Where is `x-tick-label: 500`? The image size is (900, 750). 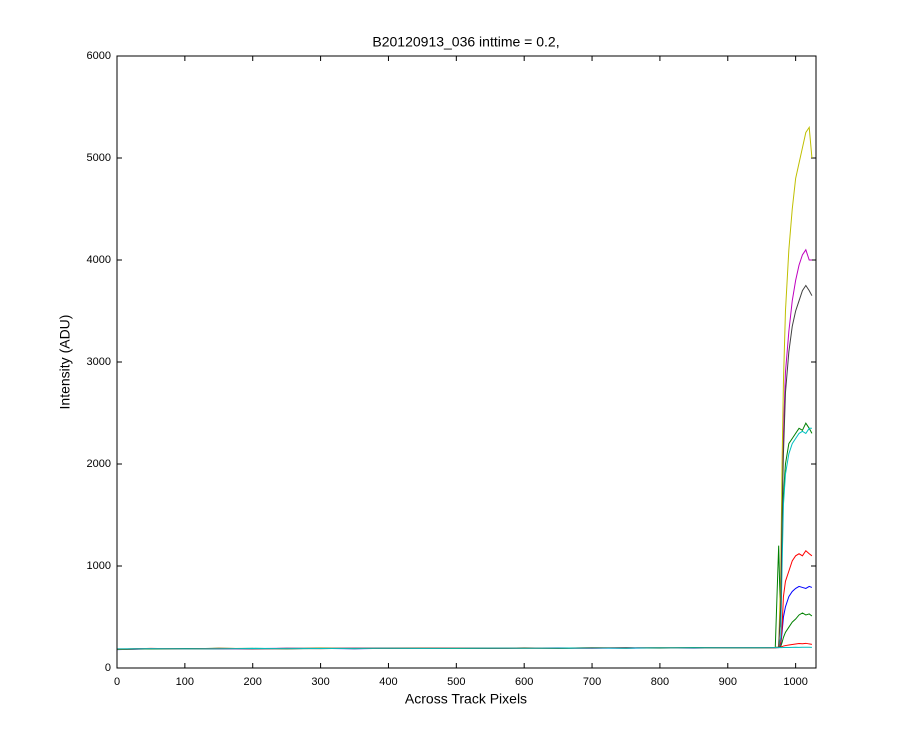
x-tick-label: 500 is located at coordinates (456, 682).